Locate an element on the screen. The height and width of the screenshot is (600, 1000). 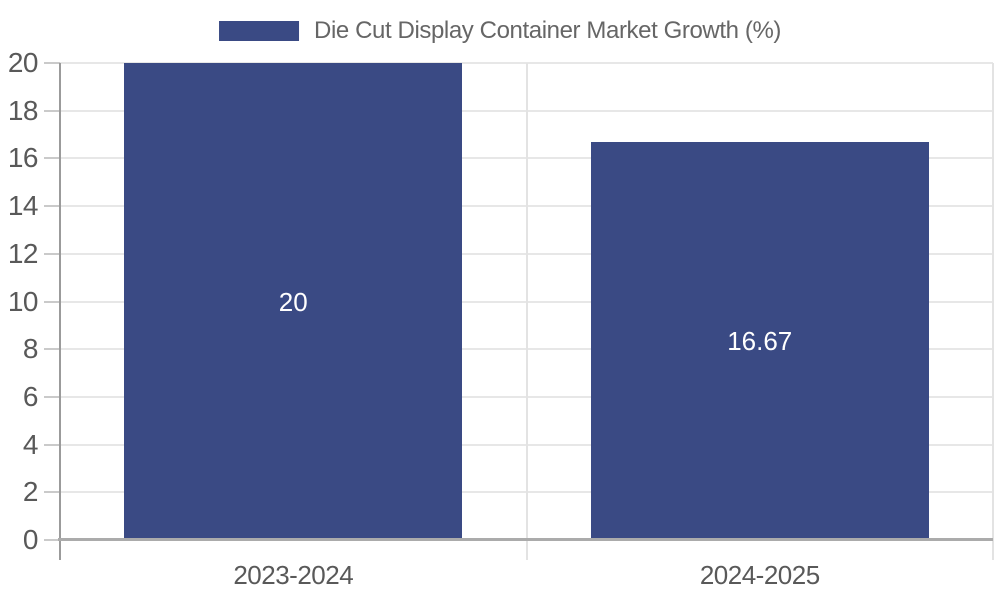
x-tick-label: 2024-2025 is located at coordinates (759, 575).